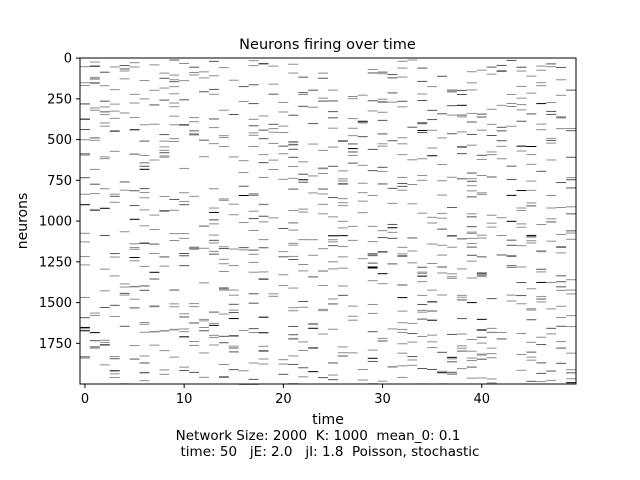 This screenshot has width=640, height=480. Describe the element at coordinates (328, 420) in the screenshot. I see `x-axis-label: time` at that location.